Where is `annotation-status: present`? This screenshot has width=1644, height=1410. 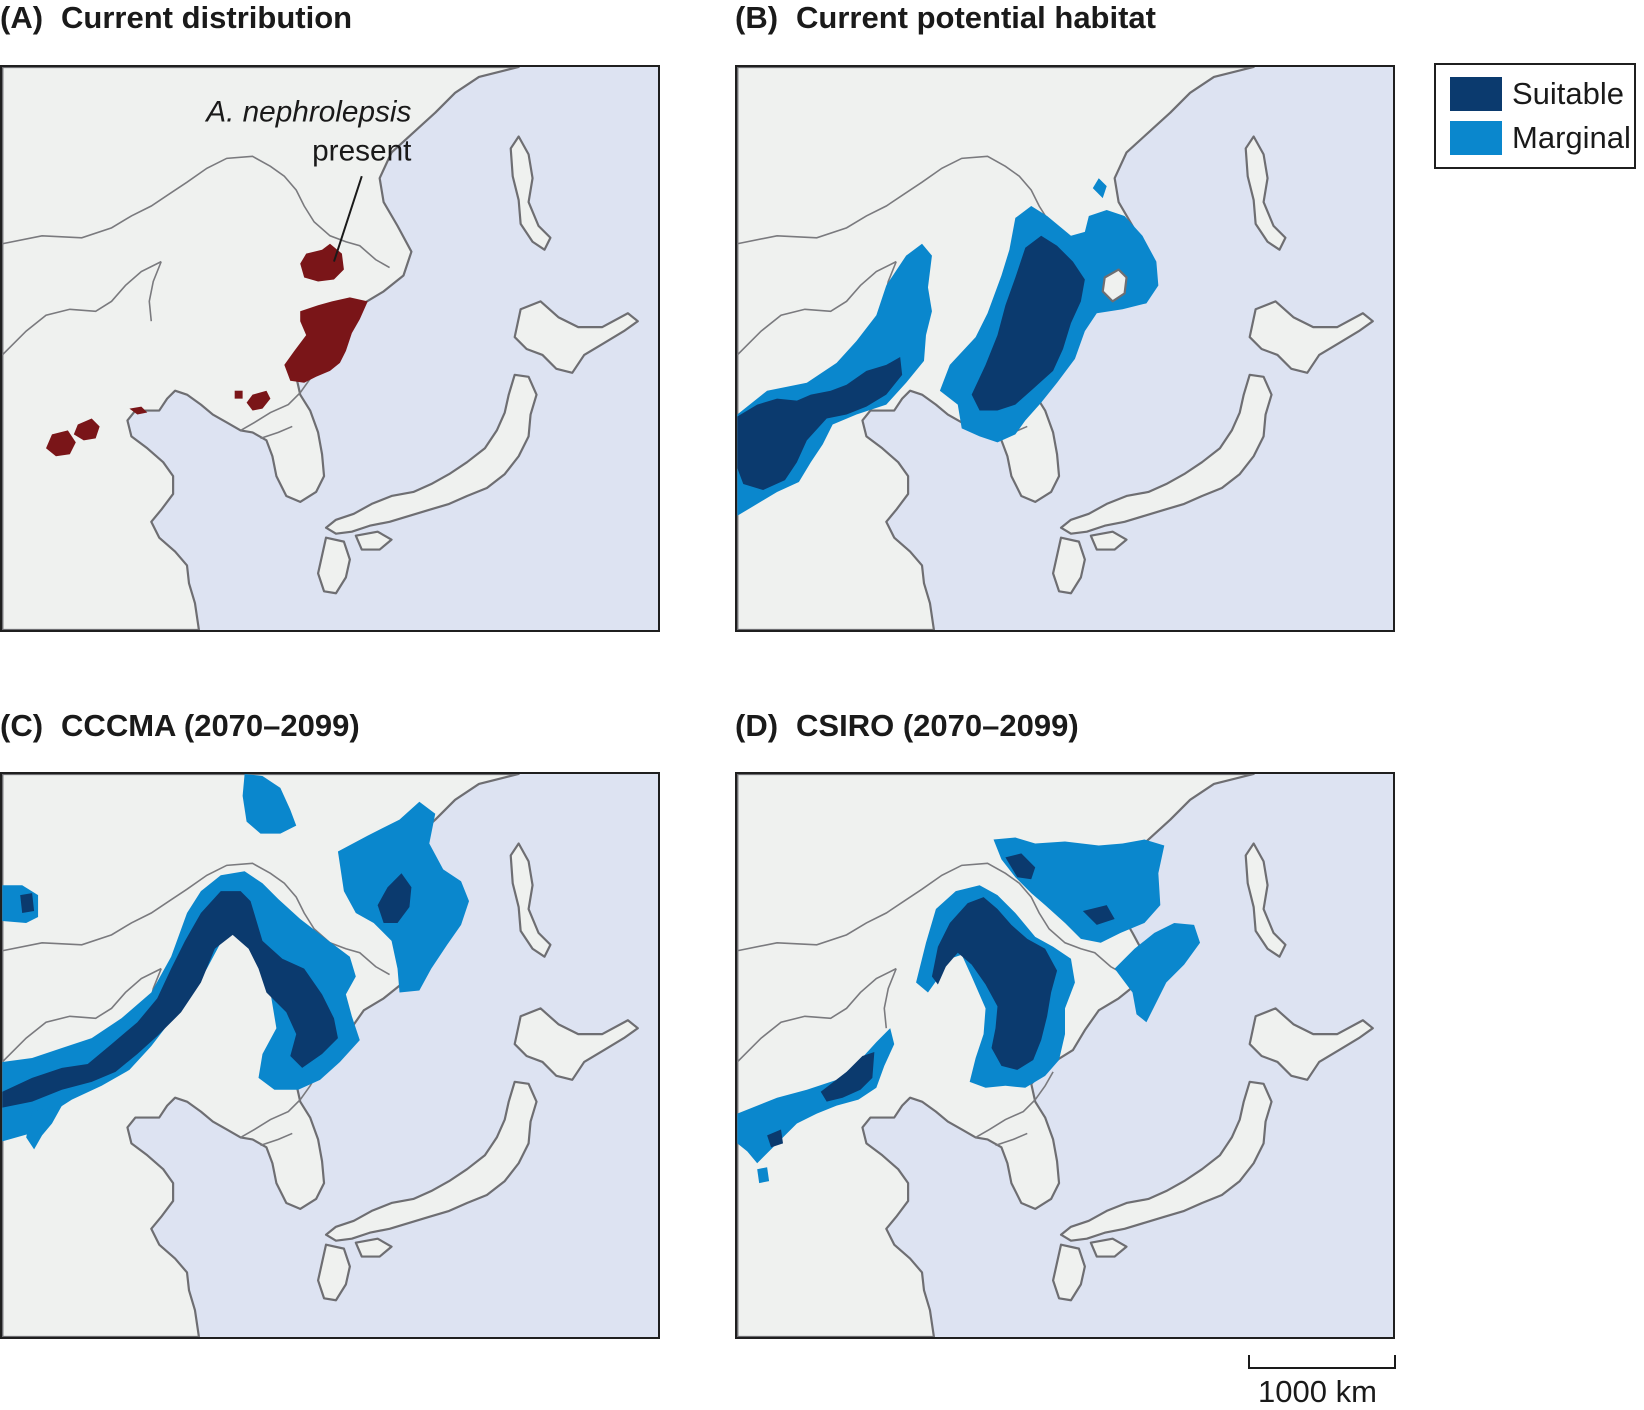
annotation-status: present is located at coordinates (362, 150).